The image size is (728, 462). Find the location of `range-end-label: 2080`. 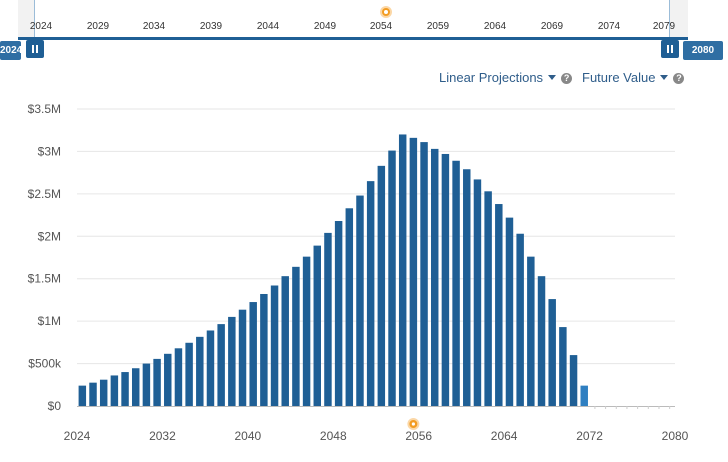

range-end-label: 2080 is located at coordinates (703, 50).